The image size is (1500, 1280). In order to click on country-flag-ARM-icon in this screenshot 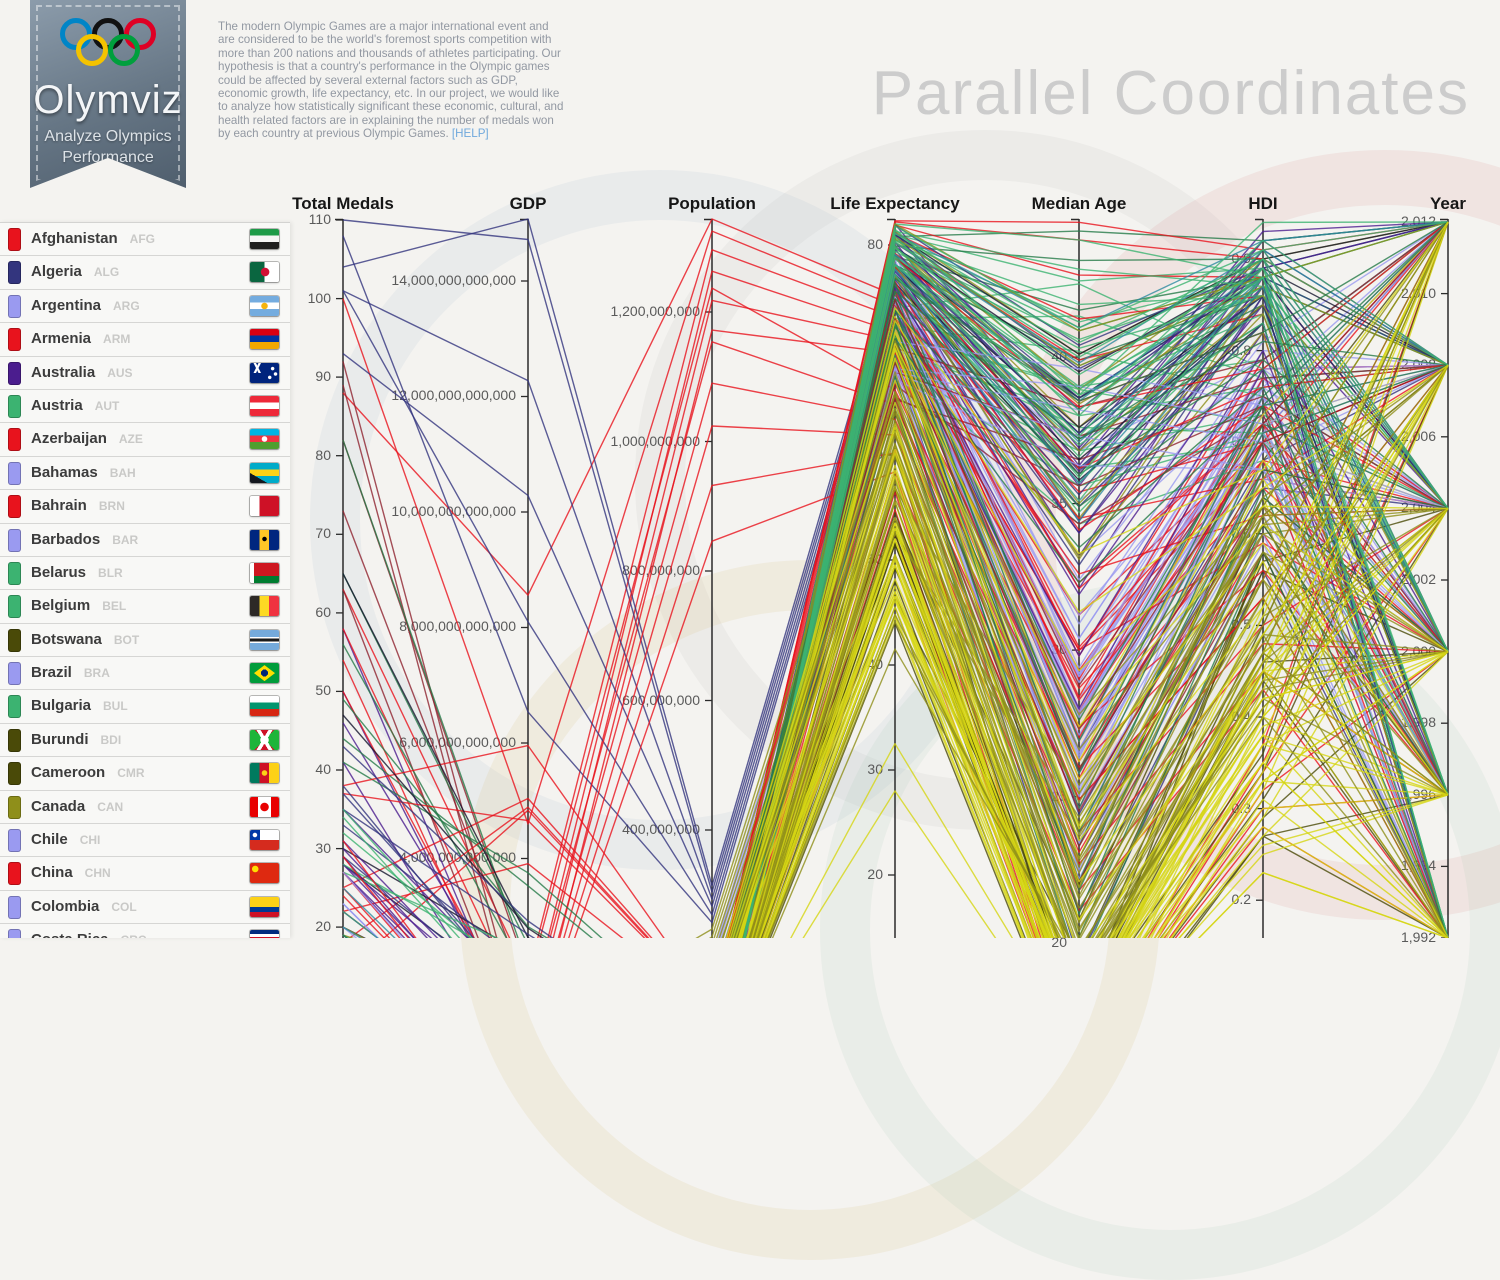, I will do `click(264, 339)`.